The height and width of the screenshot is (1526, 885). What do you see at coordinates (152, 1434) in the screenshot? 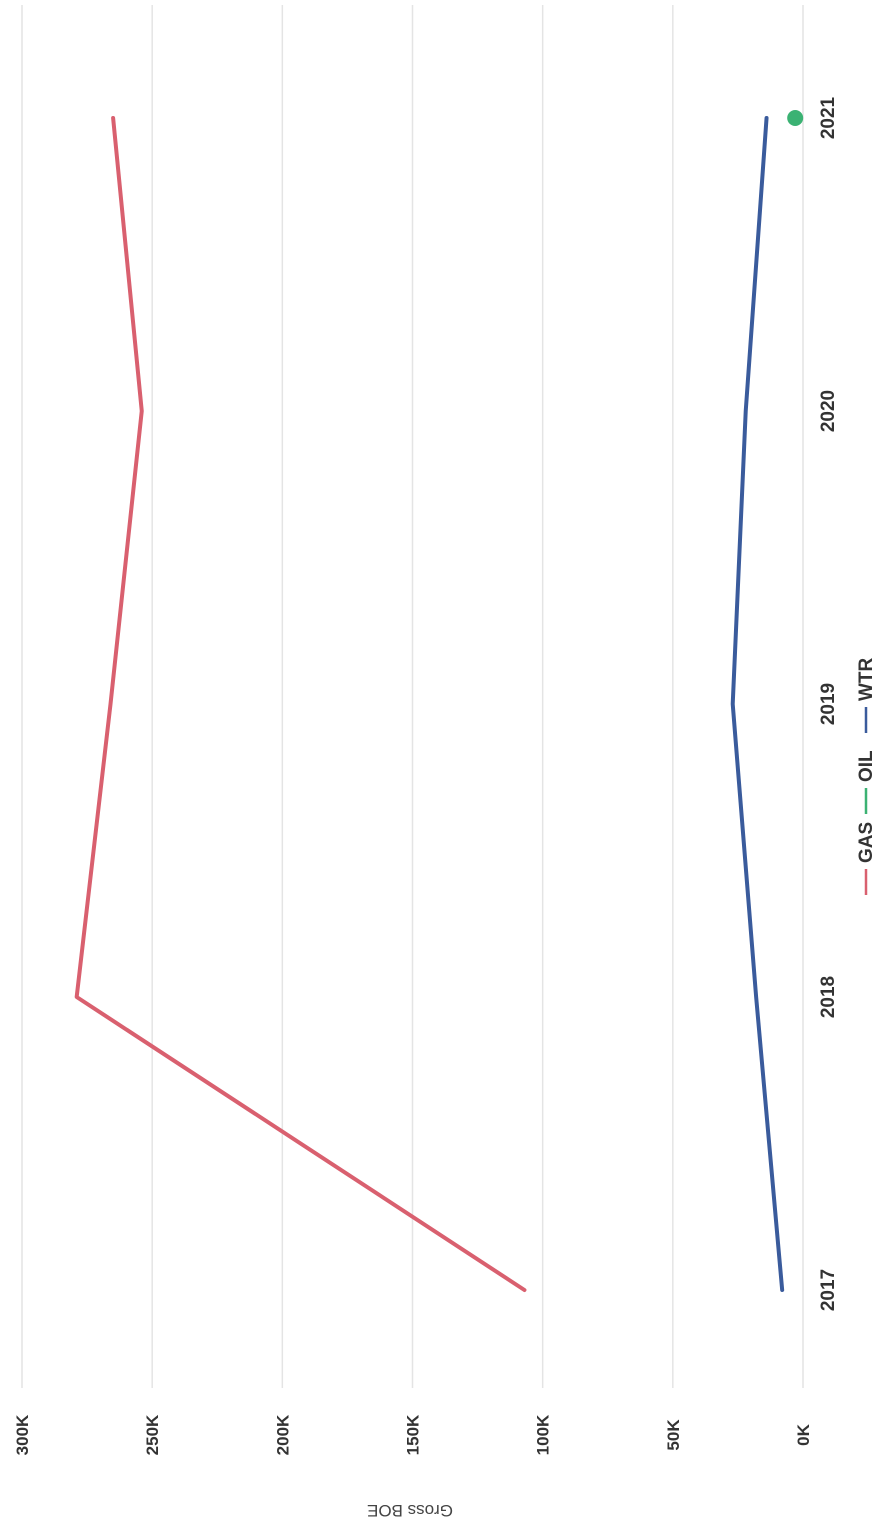
I see `y-tick-label: 250K` at bounding box center [152, 1434].